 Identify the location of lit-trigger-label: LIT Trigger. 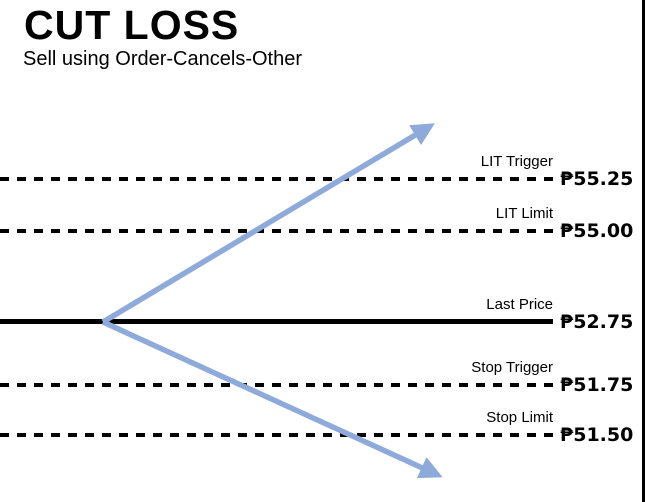
(516, 161).